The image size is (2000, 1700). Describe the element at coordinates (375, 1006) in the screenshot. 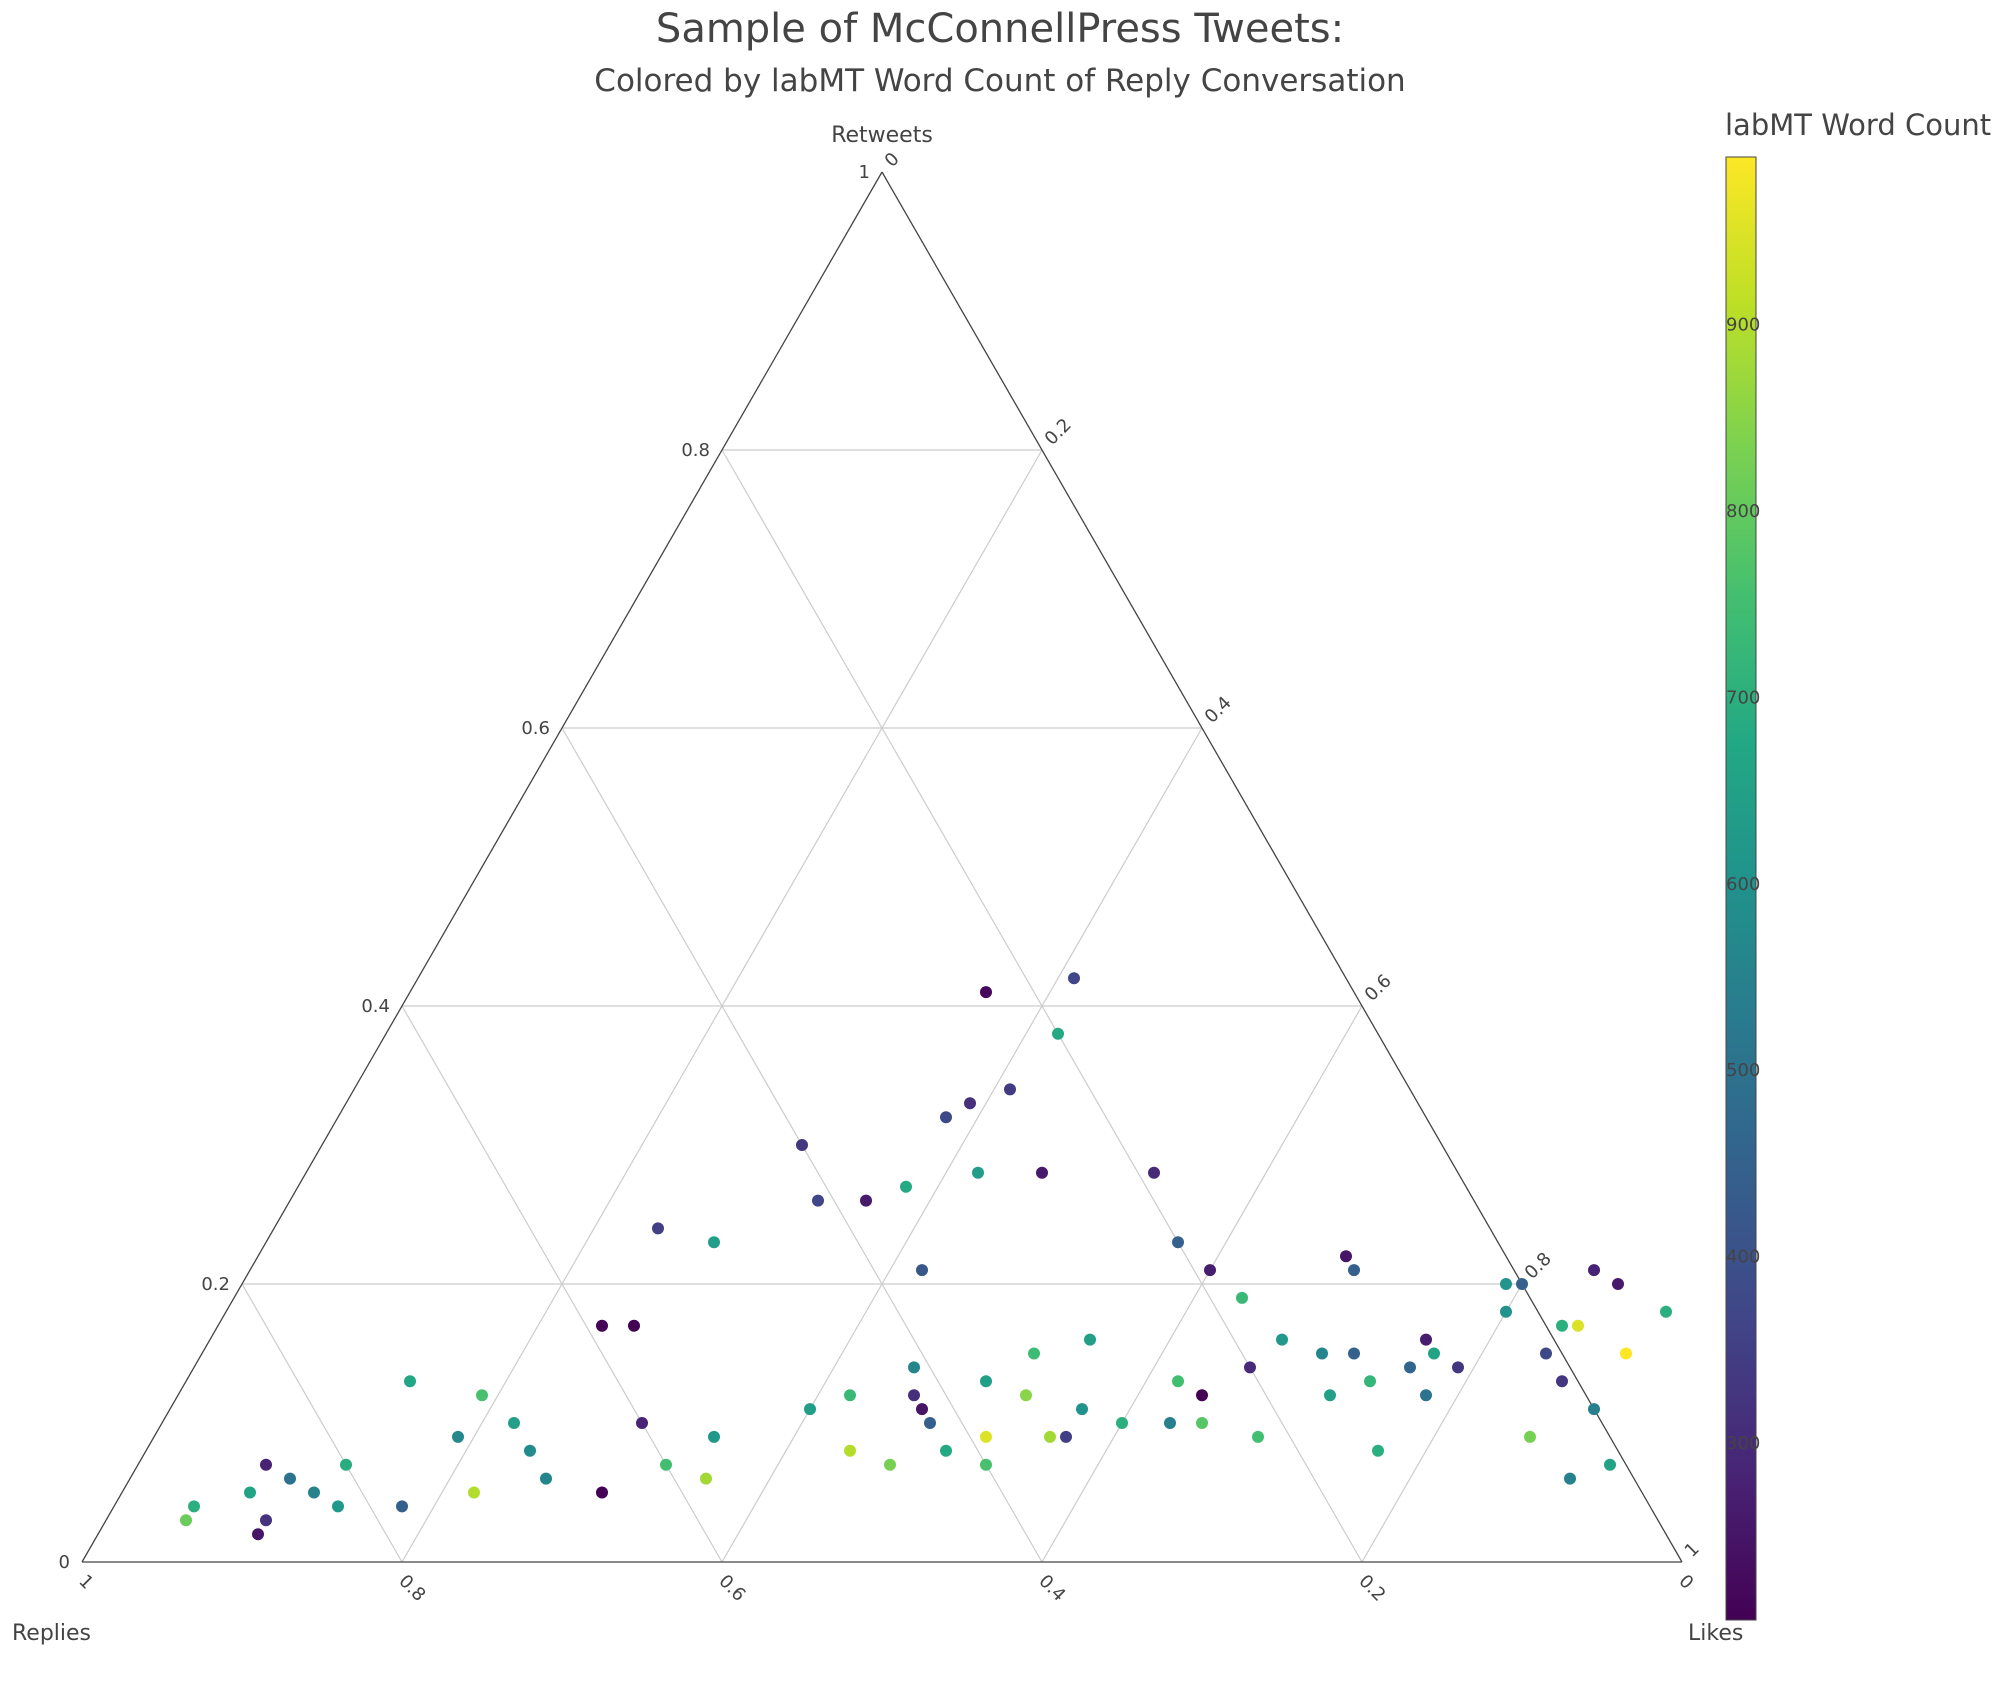

I see `tick-label-retweets: 0.4` at that location.